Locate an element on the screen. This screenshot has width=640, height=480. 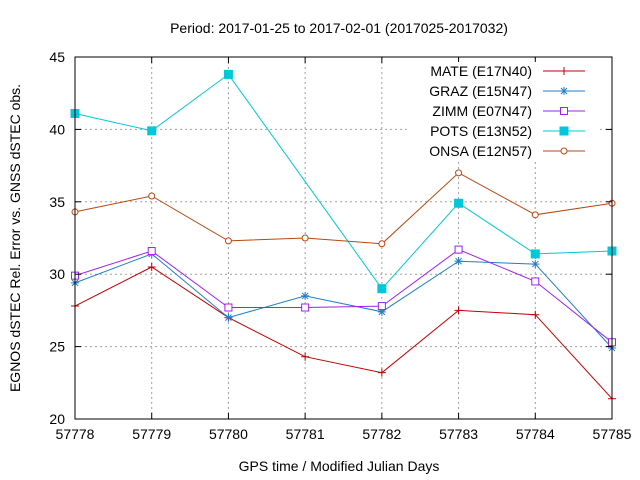
legend-label: MATE (E17N40) is located at coordinates (481, 71).